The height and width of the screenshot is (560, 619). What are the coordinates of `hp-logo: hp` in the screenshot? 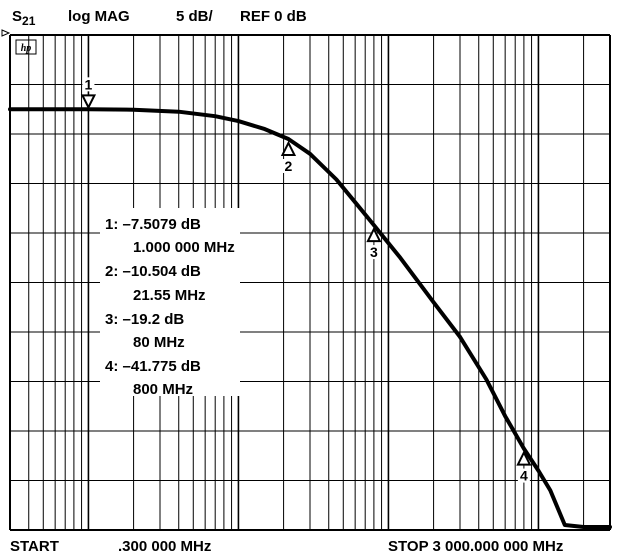 It's located at (26, 47).